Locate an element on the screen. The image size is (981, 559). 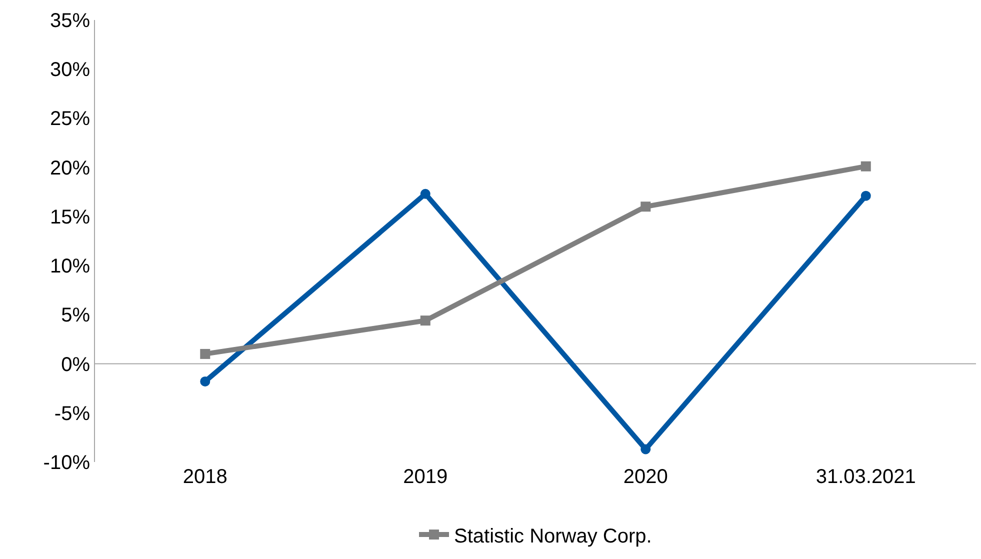
y-tick-label: -10% is located at coordinates (66, 463).